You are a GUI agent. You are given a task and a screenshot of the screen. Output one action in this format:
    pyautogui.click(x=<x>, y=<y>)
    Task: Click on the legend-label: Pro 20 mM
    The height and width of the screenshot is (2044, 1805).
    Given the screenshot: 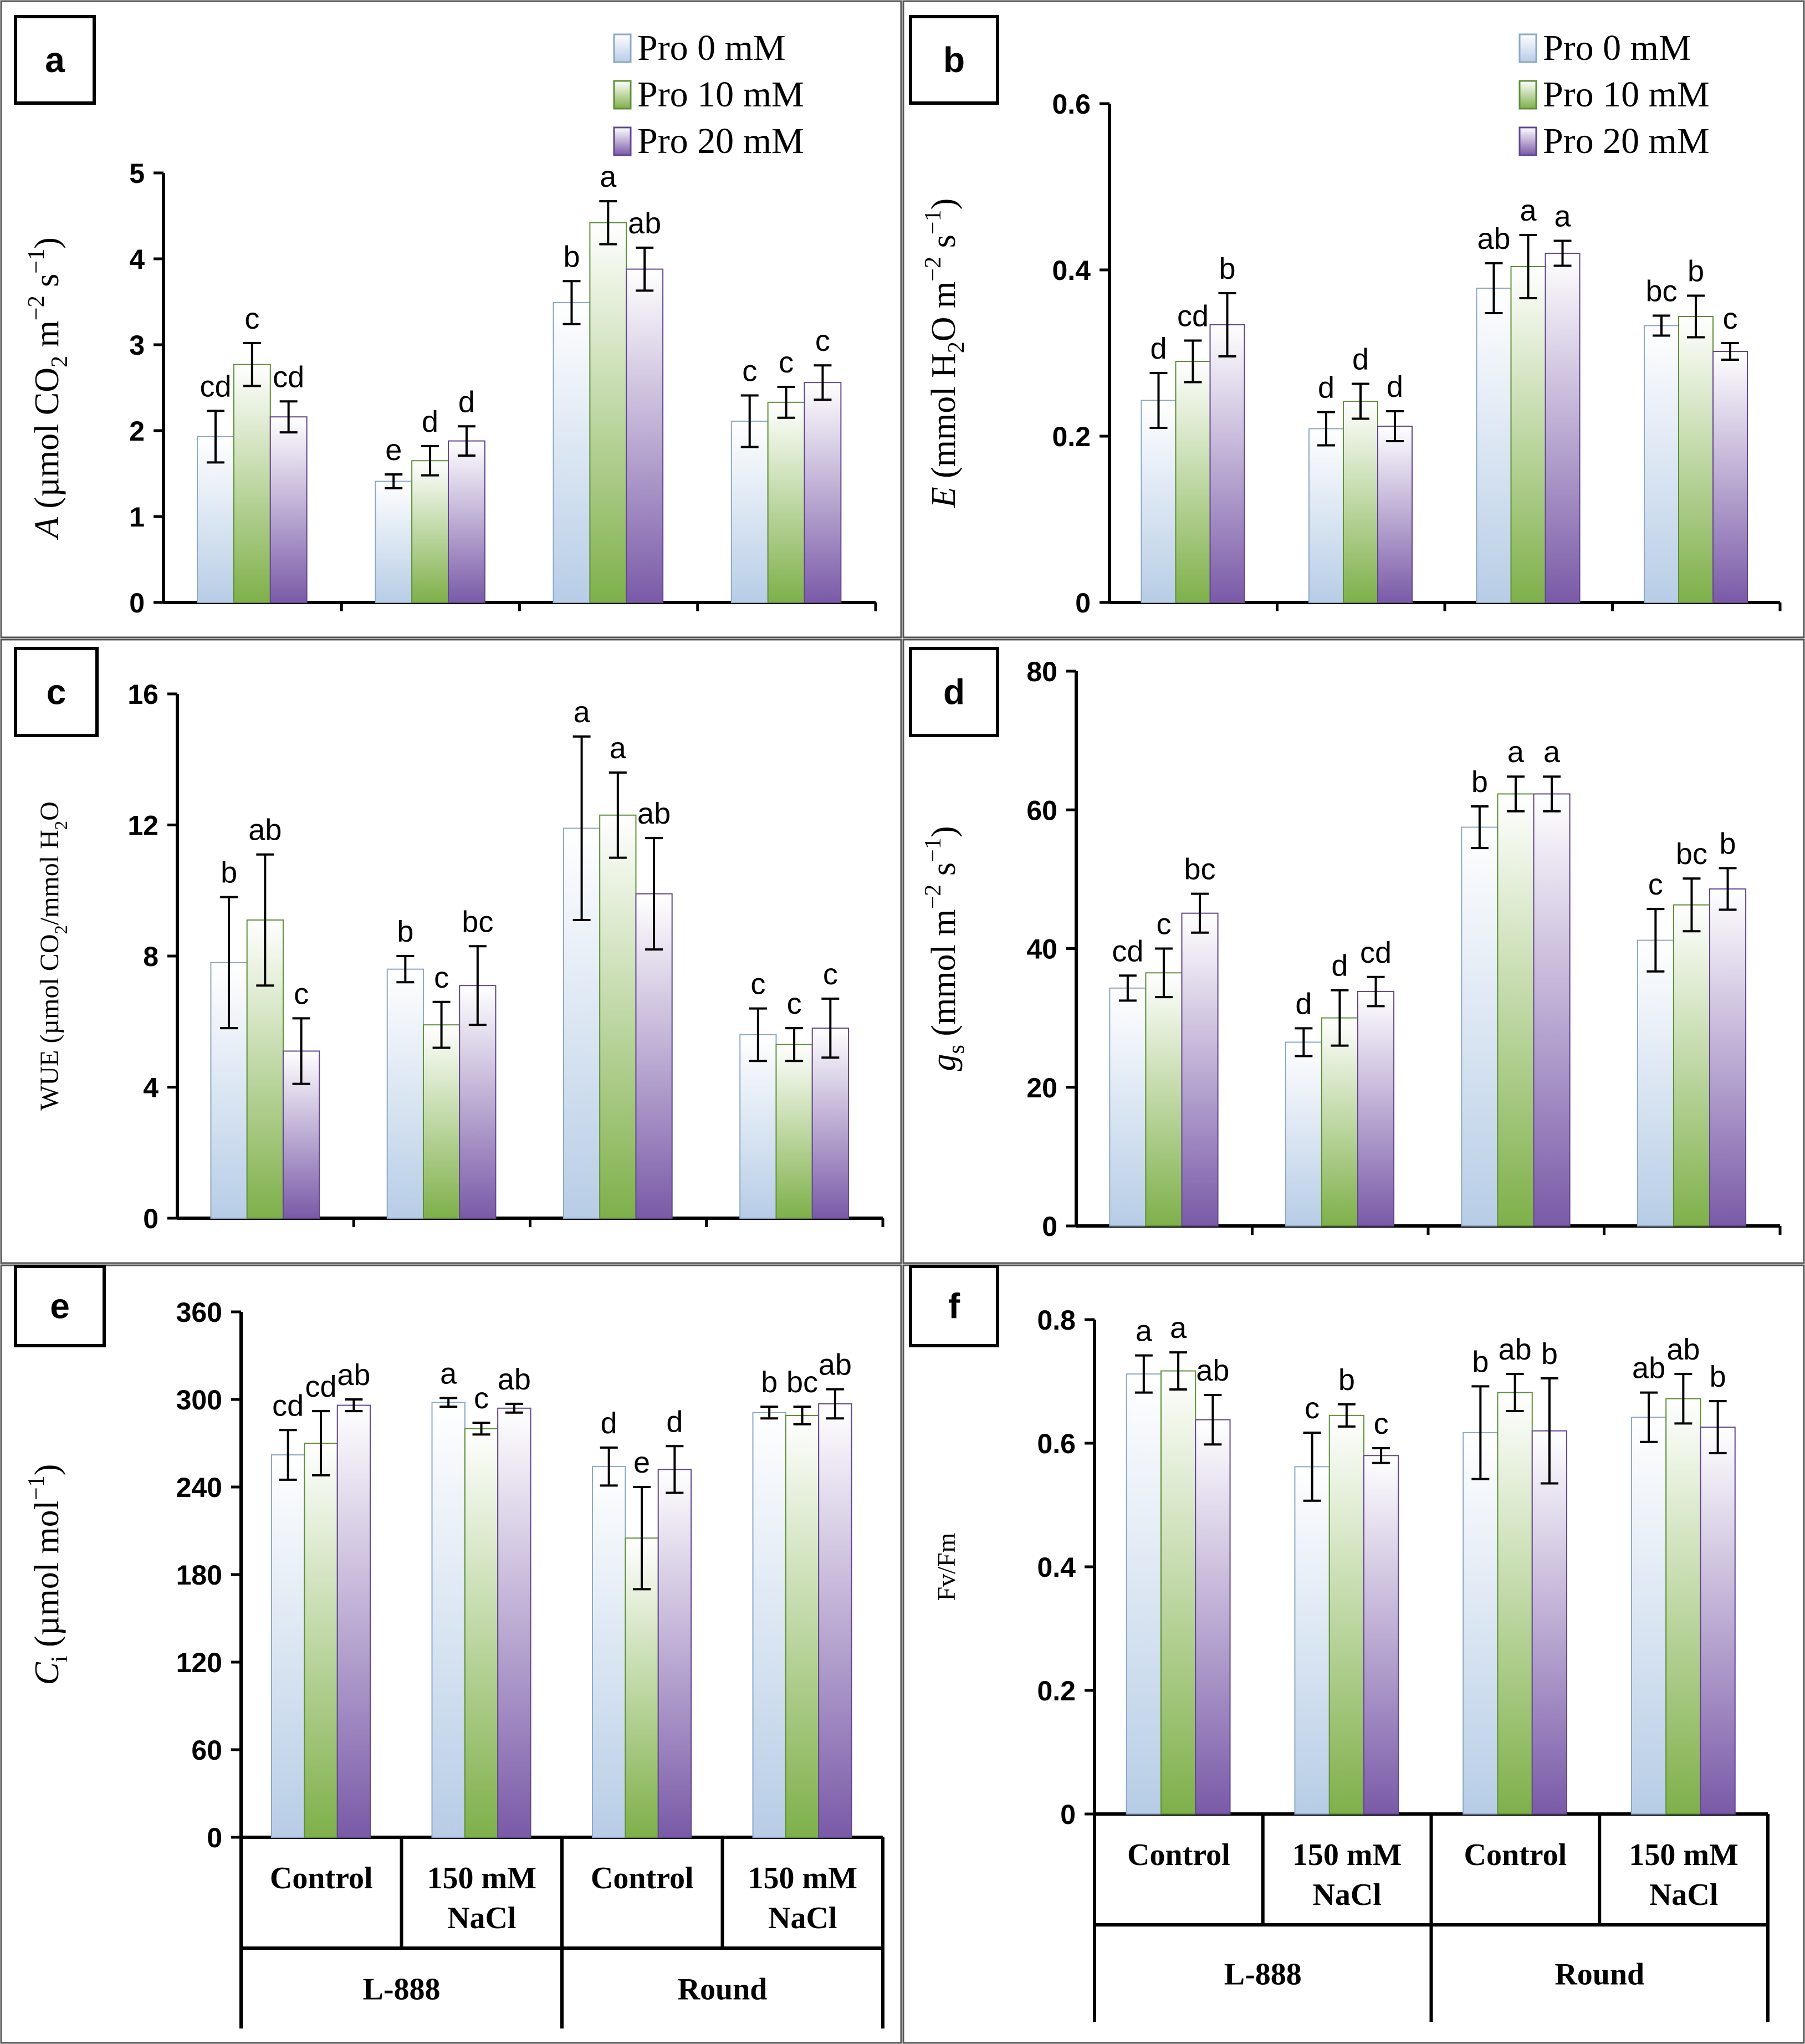 What is the action you would take?
    pyautogui.click(x=720, y=141)
    